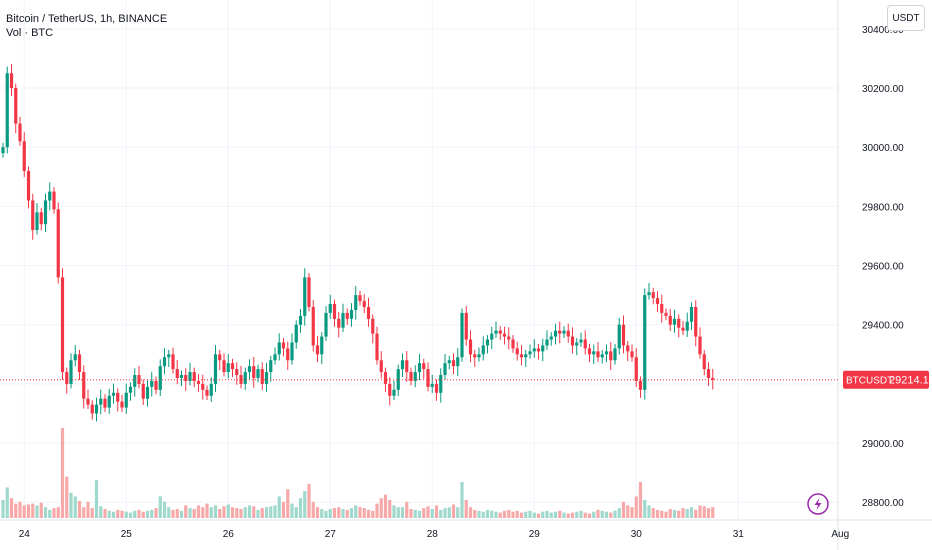 This screenshot has height=550, width=932. What do you see at coordinates (358, 473) in the screenshot?
I see `volume-bars` at bounding box center [358, 473].